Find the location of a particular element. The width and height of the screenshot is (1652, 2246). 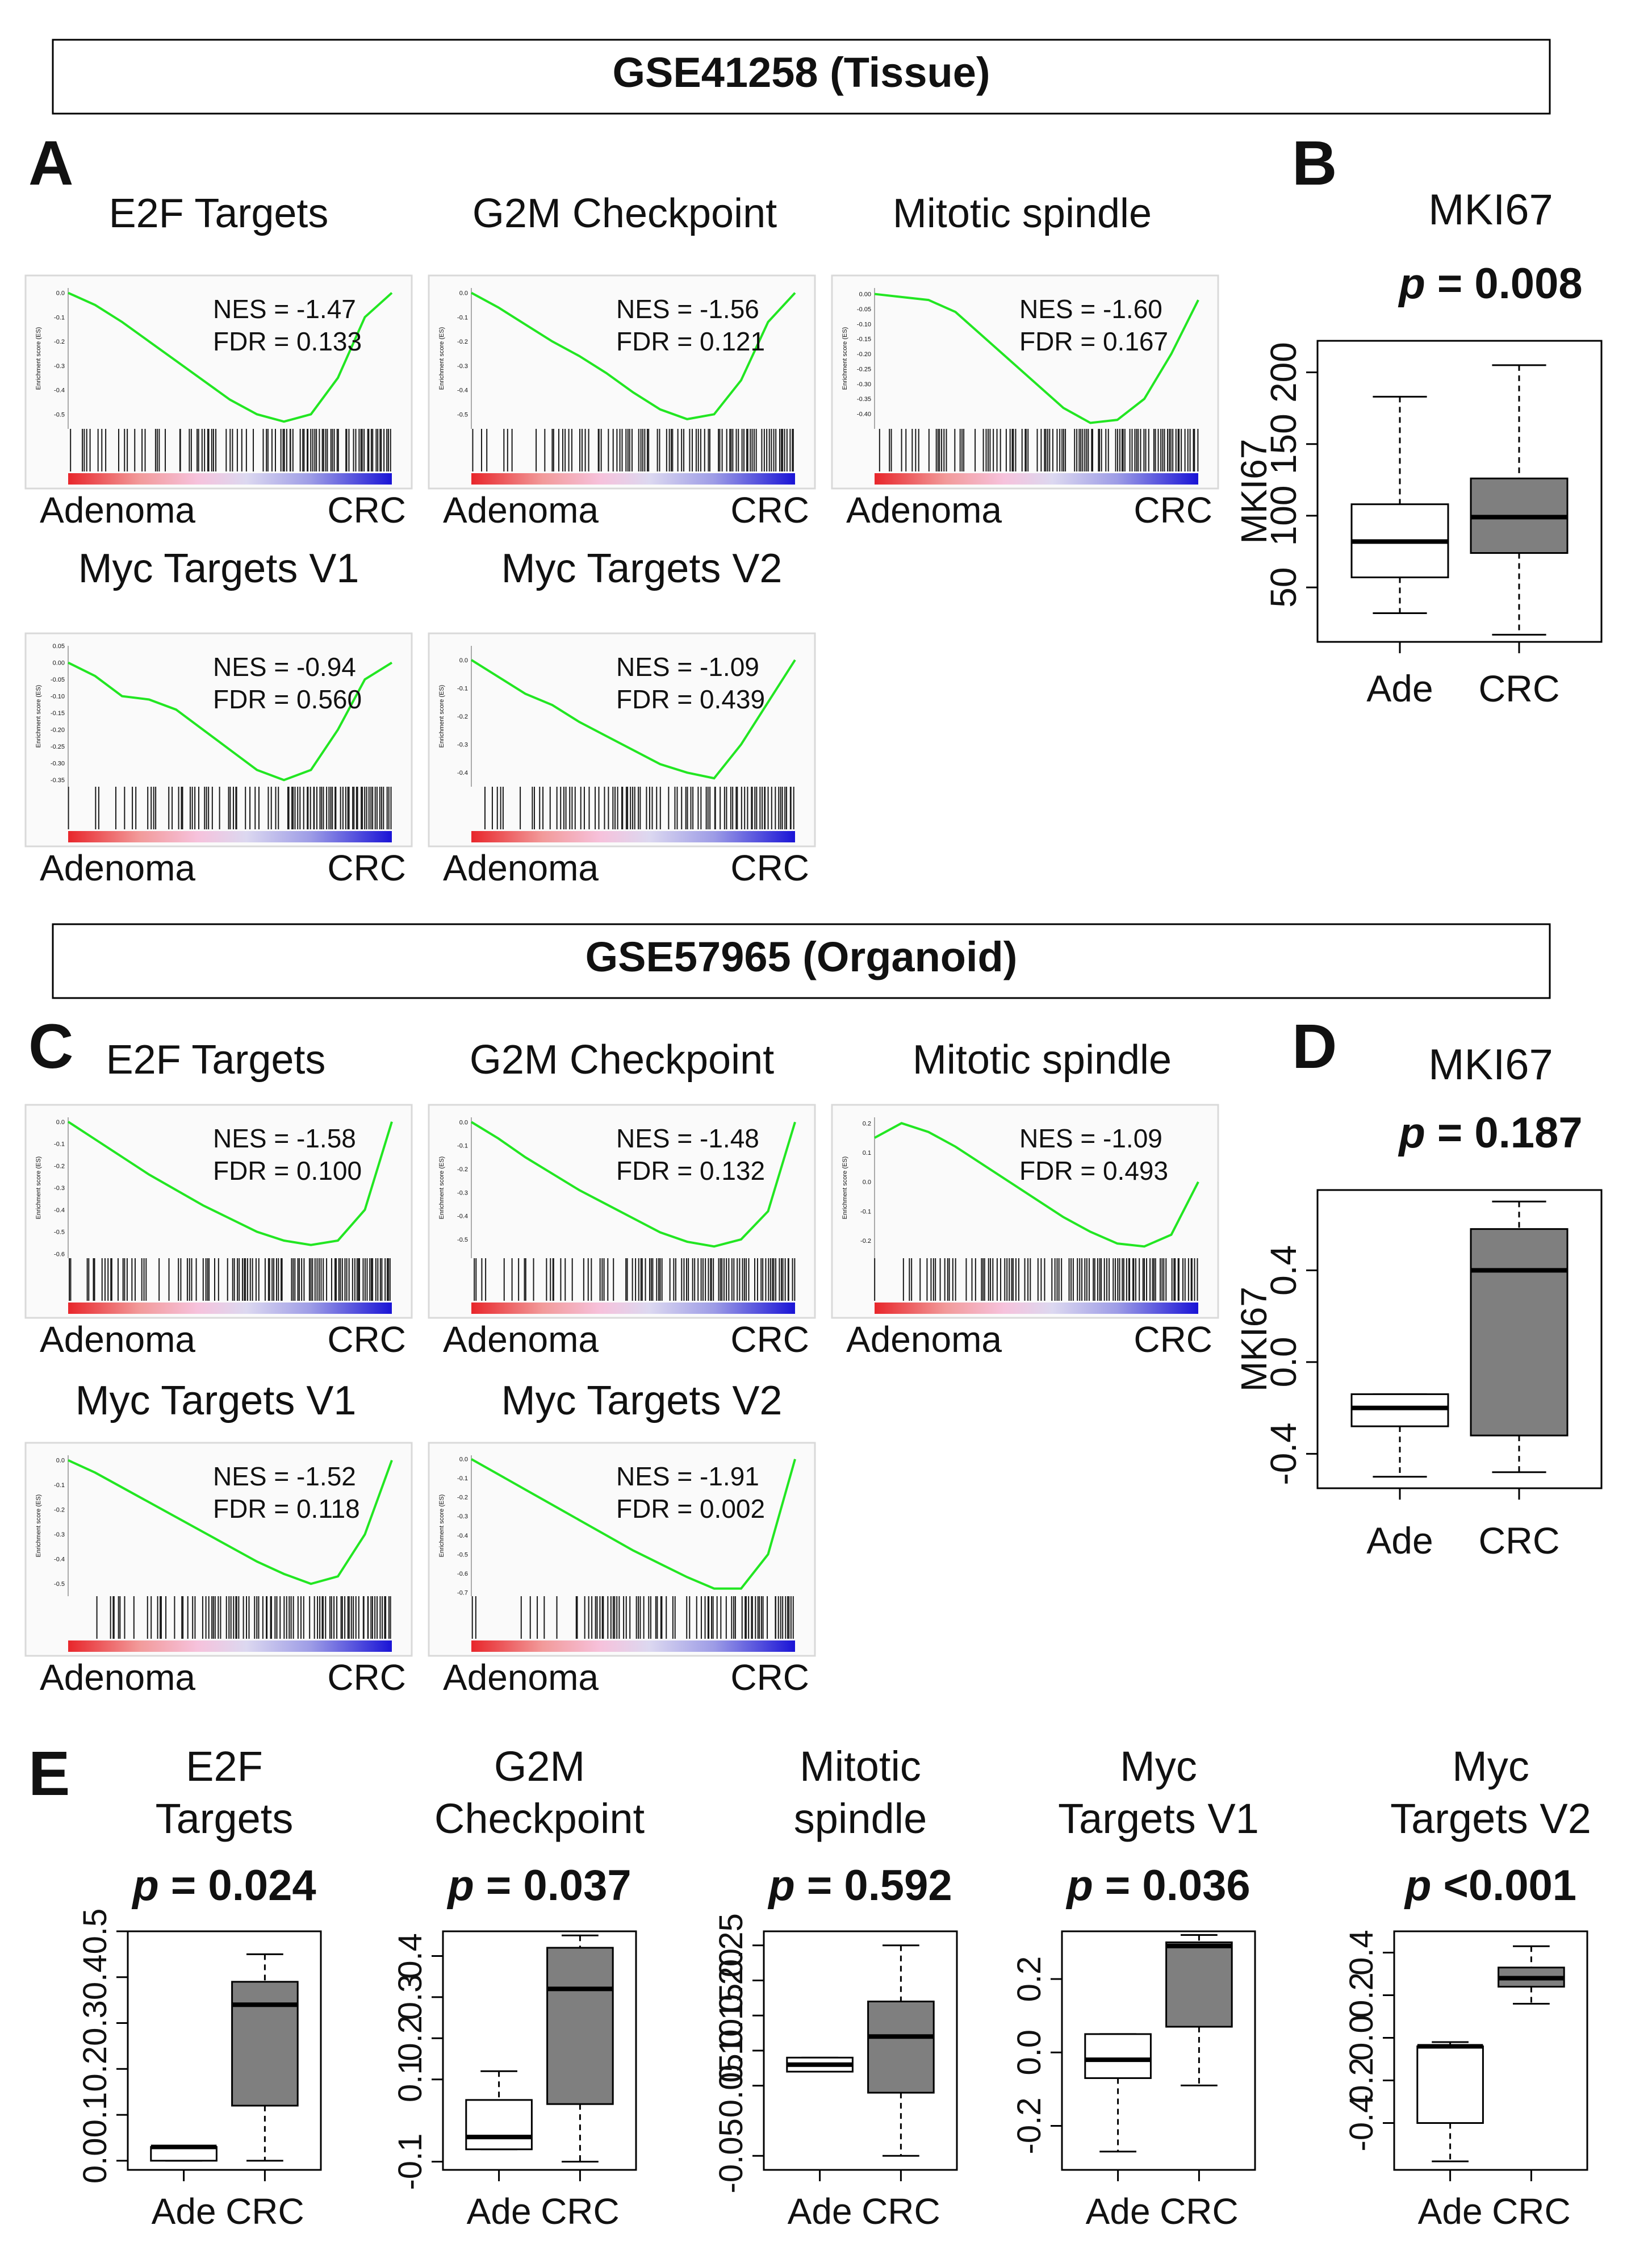

category-label: Ade is located at coordinates (184, 2211).